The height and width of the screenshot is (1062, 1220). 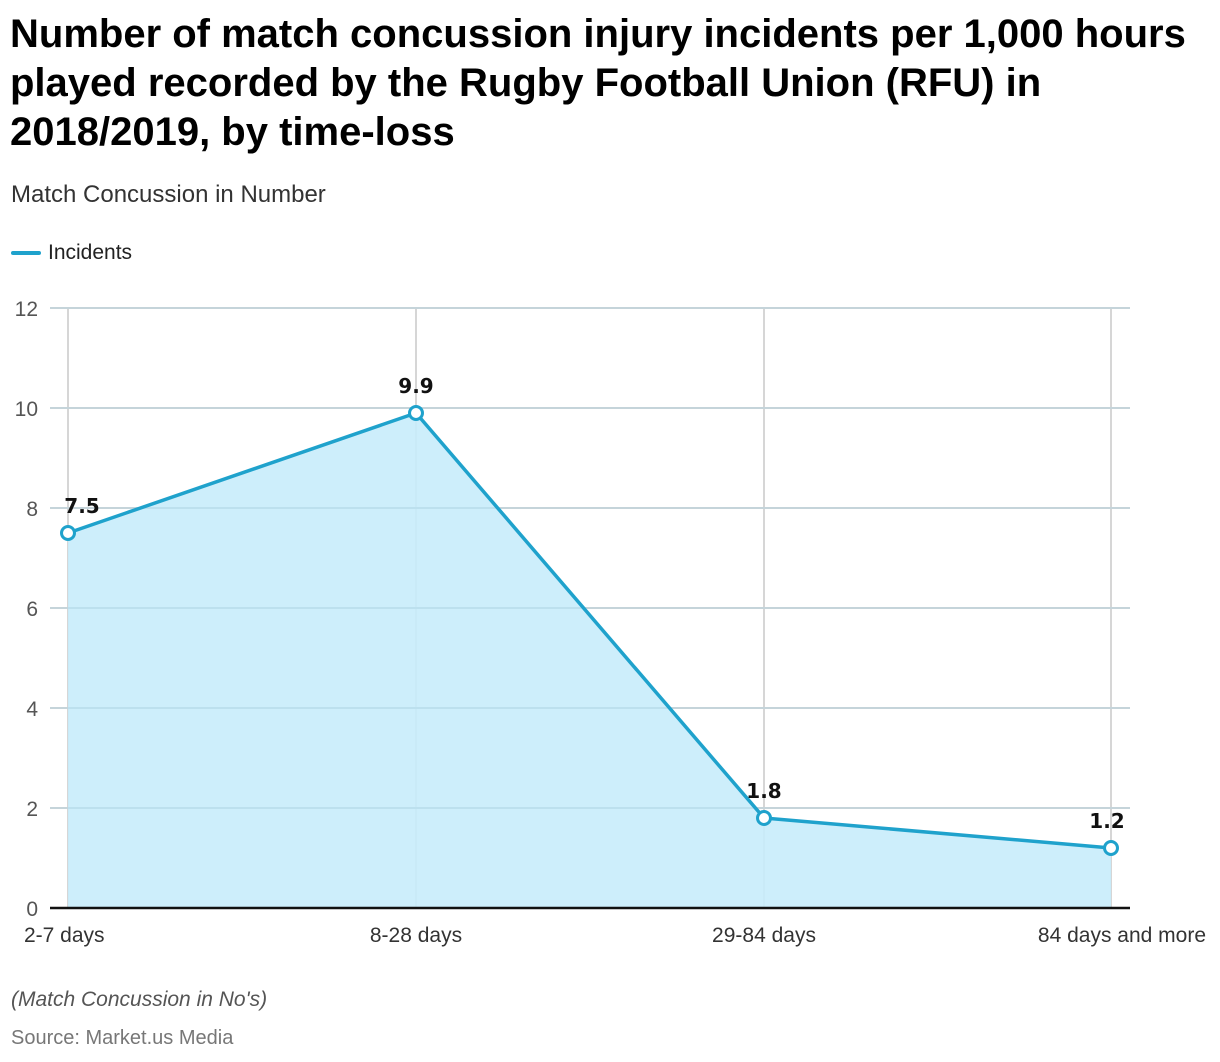 I want to click on y-tick-label: 0, so click(x=32, y=909).